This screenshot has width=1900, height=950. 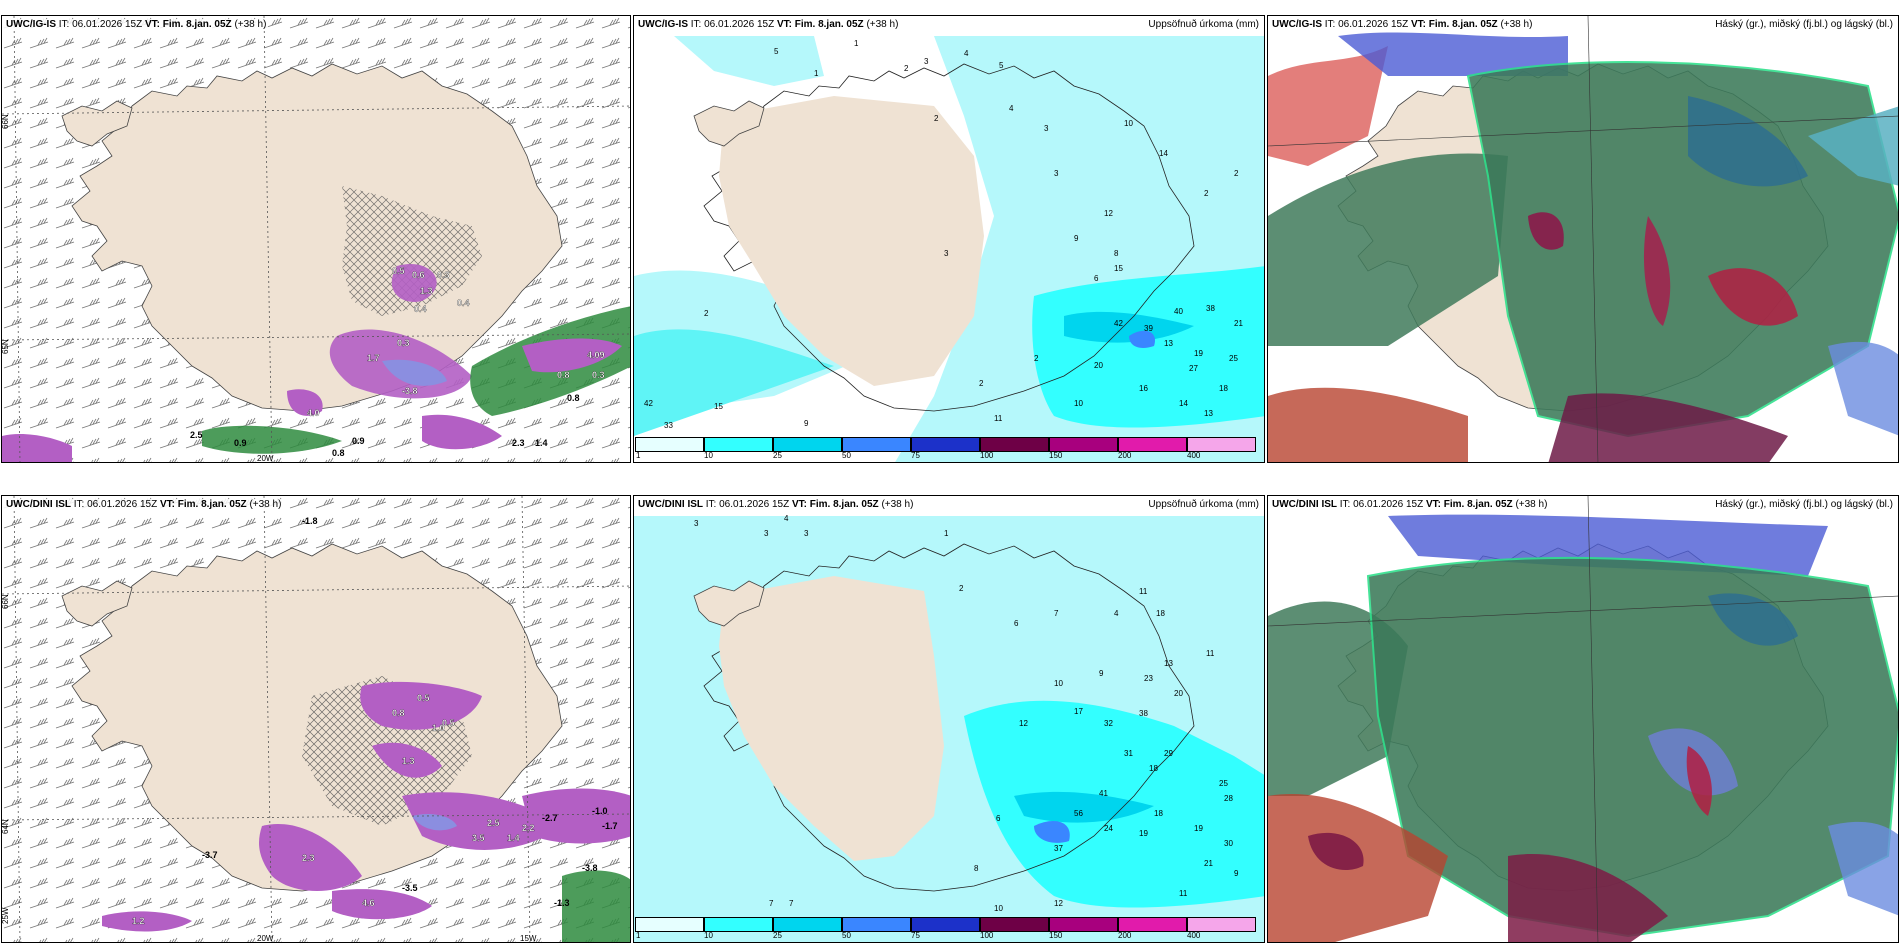 I want to click on value-label: 2.5, so click(x=196, y=435).